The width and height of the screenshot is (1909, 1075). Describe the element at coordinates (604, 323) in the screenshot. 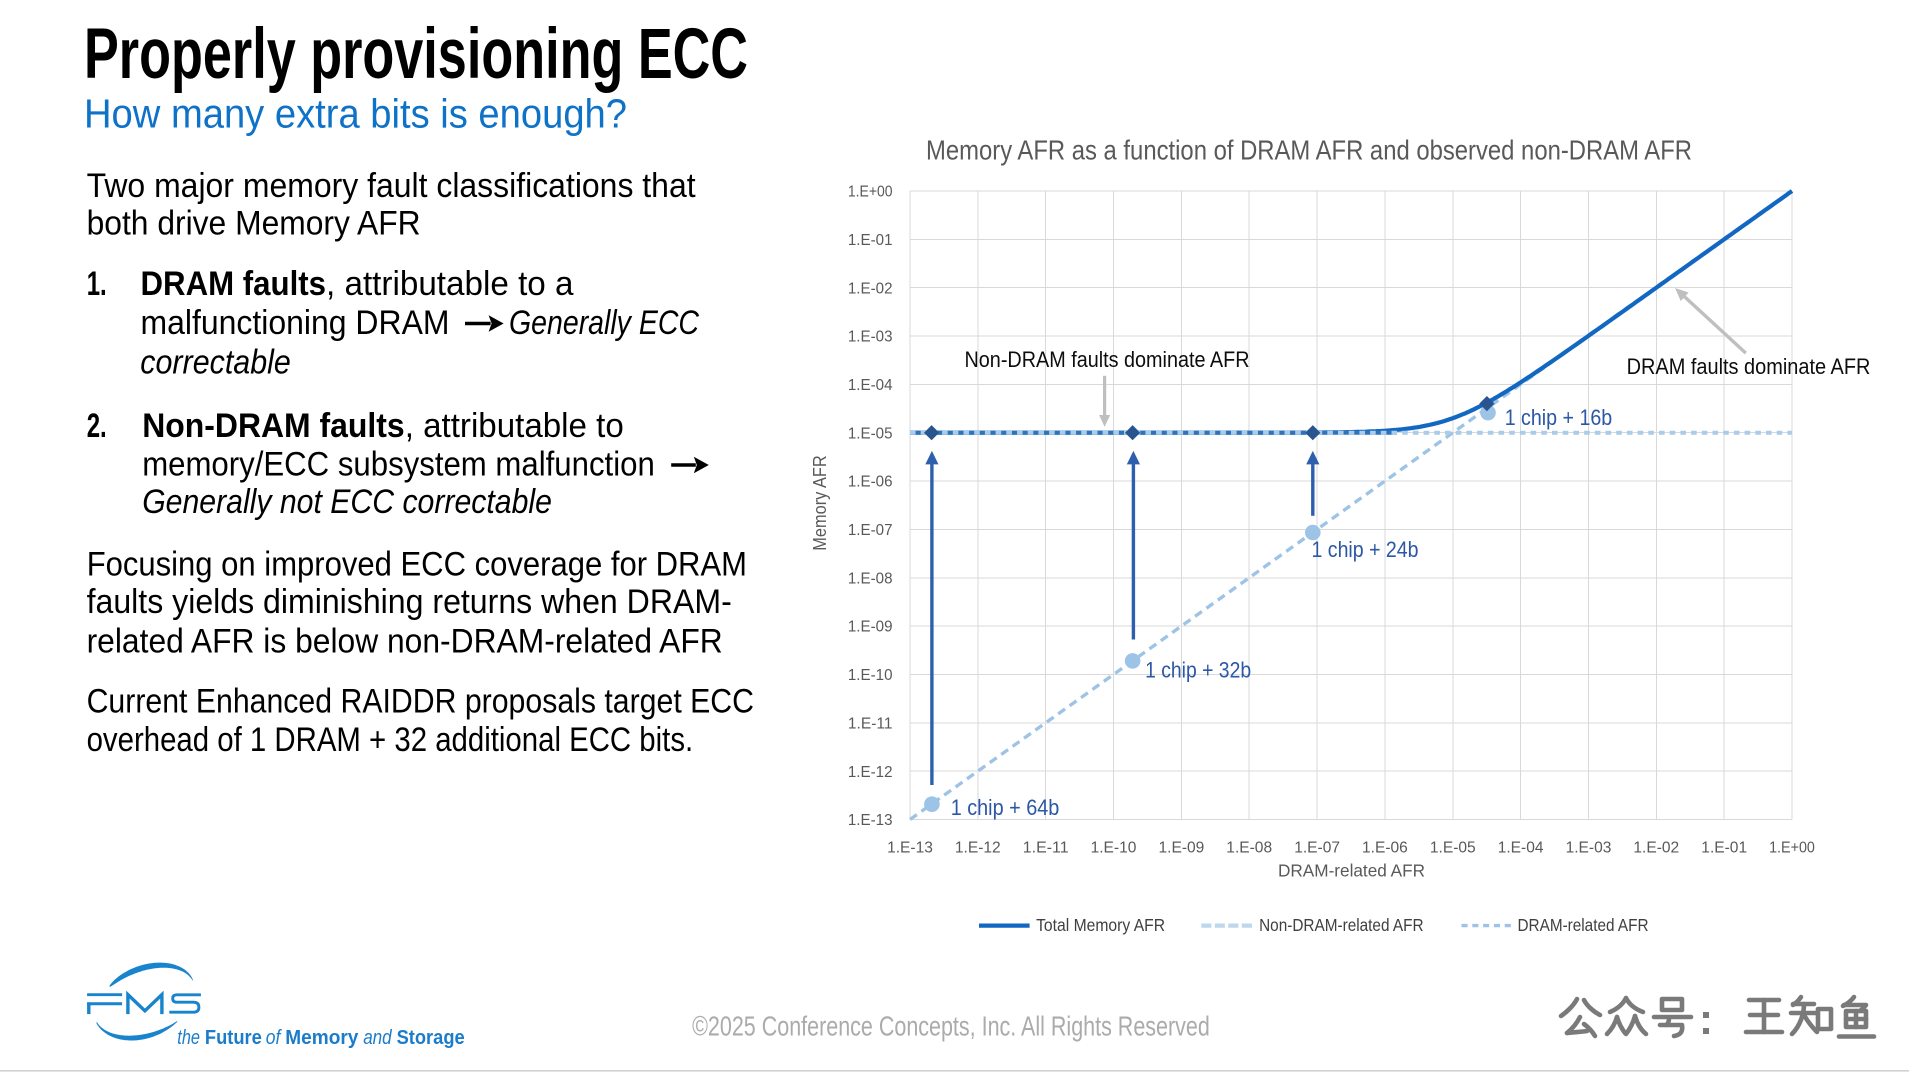

I see `svg-text: Generally ECC` at that location.